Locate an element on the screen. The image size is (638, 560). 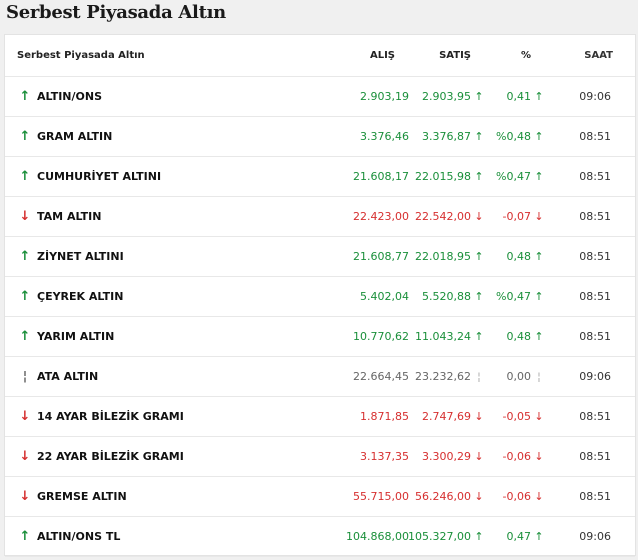
row-sell: 2.747,69 ↓ is located at coordinates (453, 416).